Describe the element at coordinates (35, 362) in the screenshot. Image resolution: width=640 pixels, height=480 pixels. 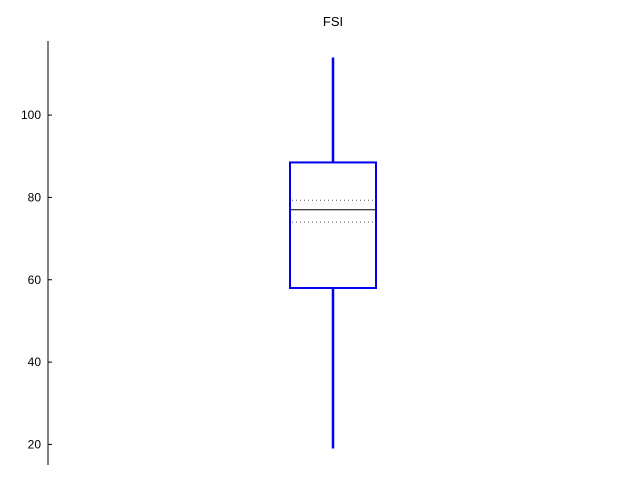
I see `y-tick-label: 40` at that location.